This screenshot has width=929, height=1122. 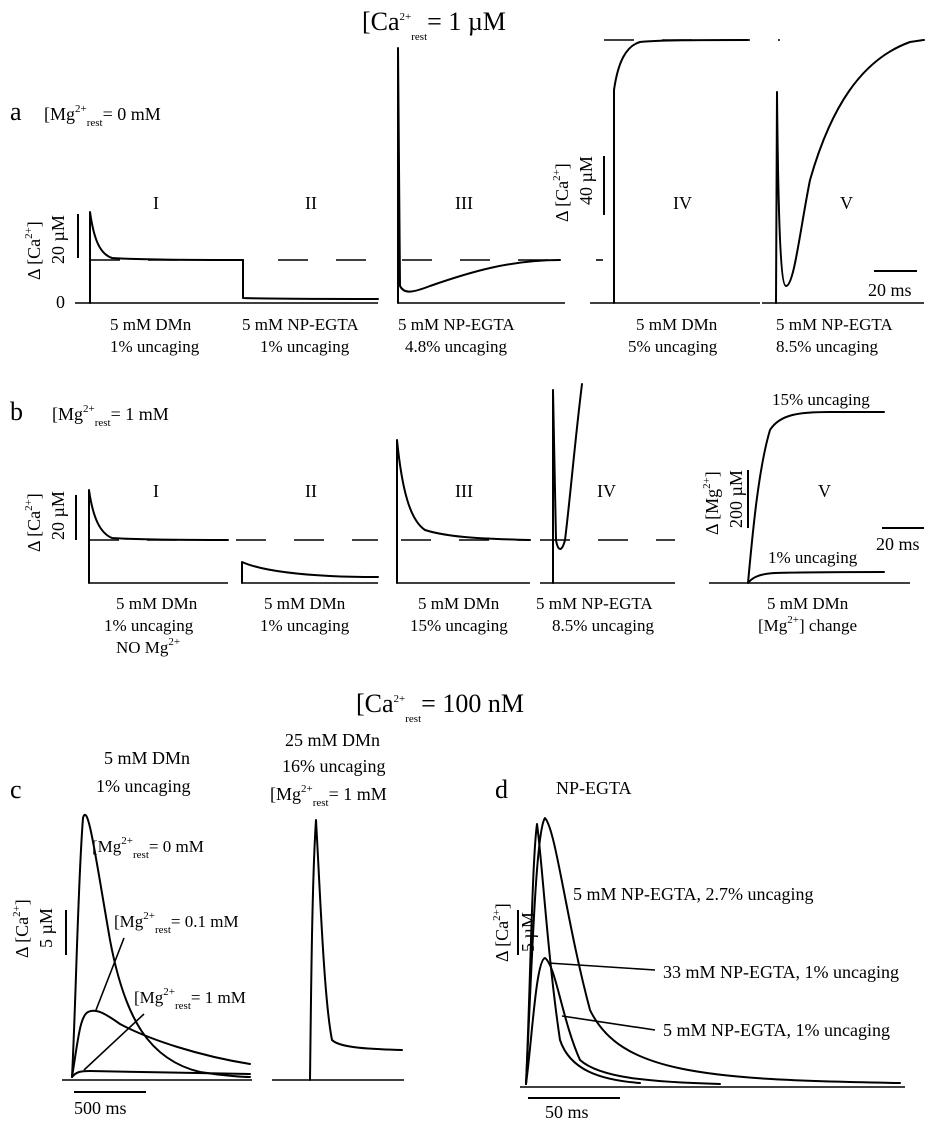 What do you see at coordinates (834, 324) in the screenshot?
I see `panel-a-V-label-1: 5 mM NP-EGTA` at bounding box center [834, 324].